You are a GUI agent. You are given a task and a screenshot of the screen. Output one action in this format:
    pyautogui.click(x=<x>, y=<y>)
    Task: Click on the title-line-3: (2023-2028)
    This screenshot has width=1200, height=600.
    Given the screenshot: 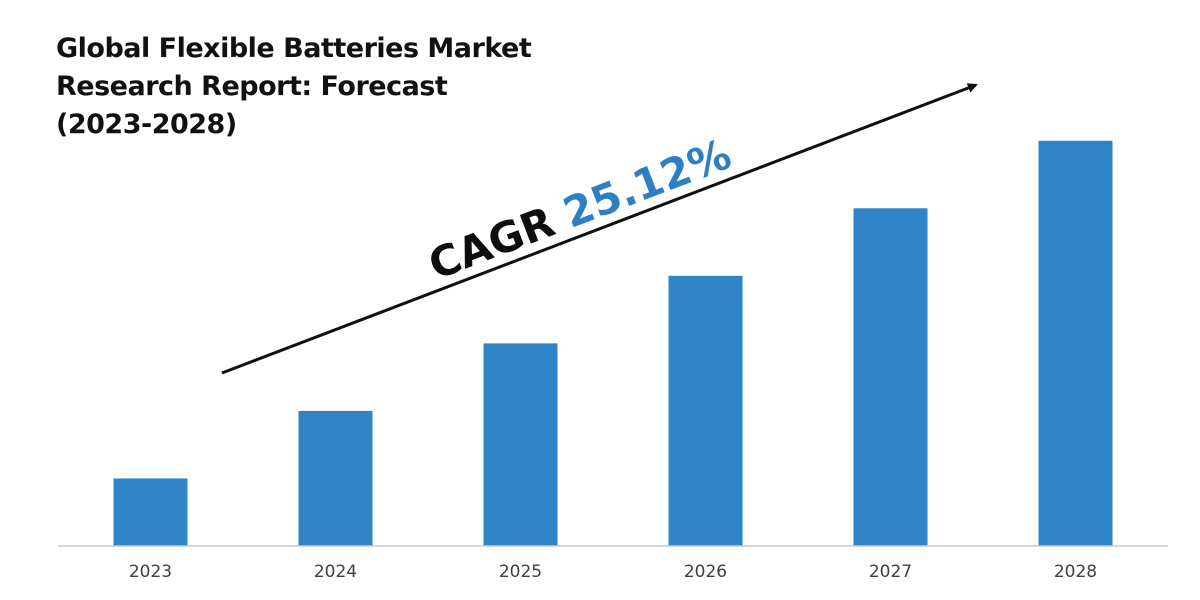 What is the action you would take?
    pyautogui.click(x=146, y=124)
    